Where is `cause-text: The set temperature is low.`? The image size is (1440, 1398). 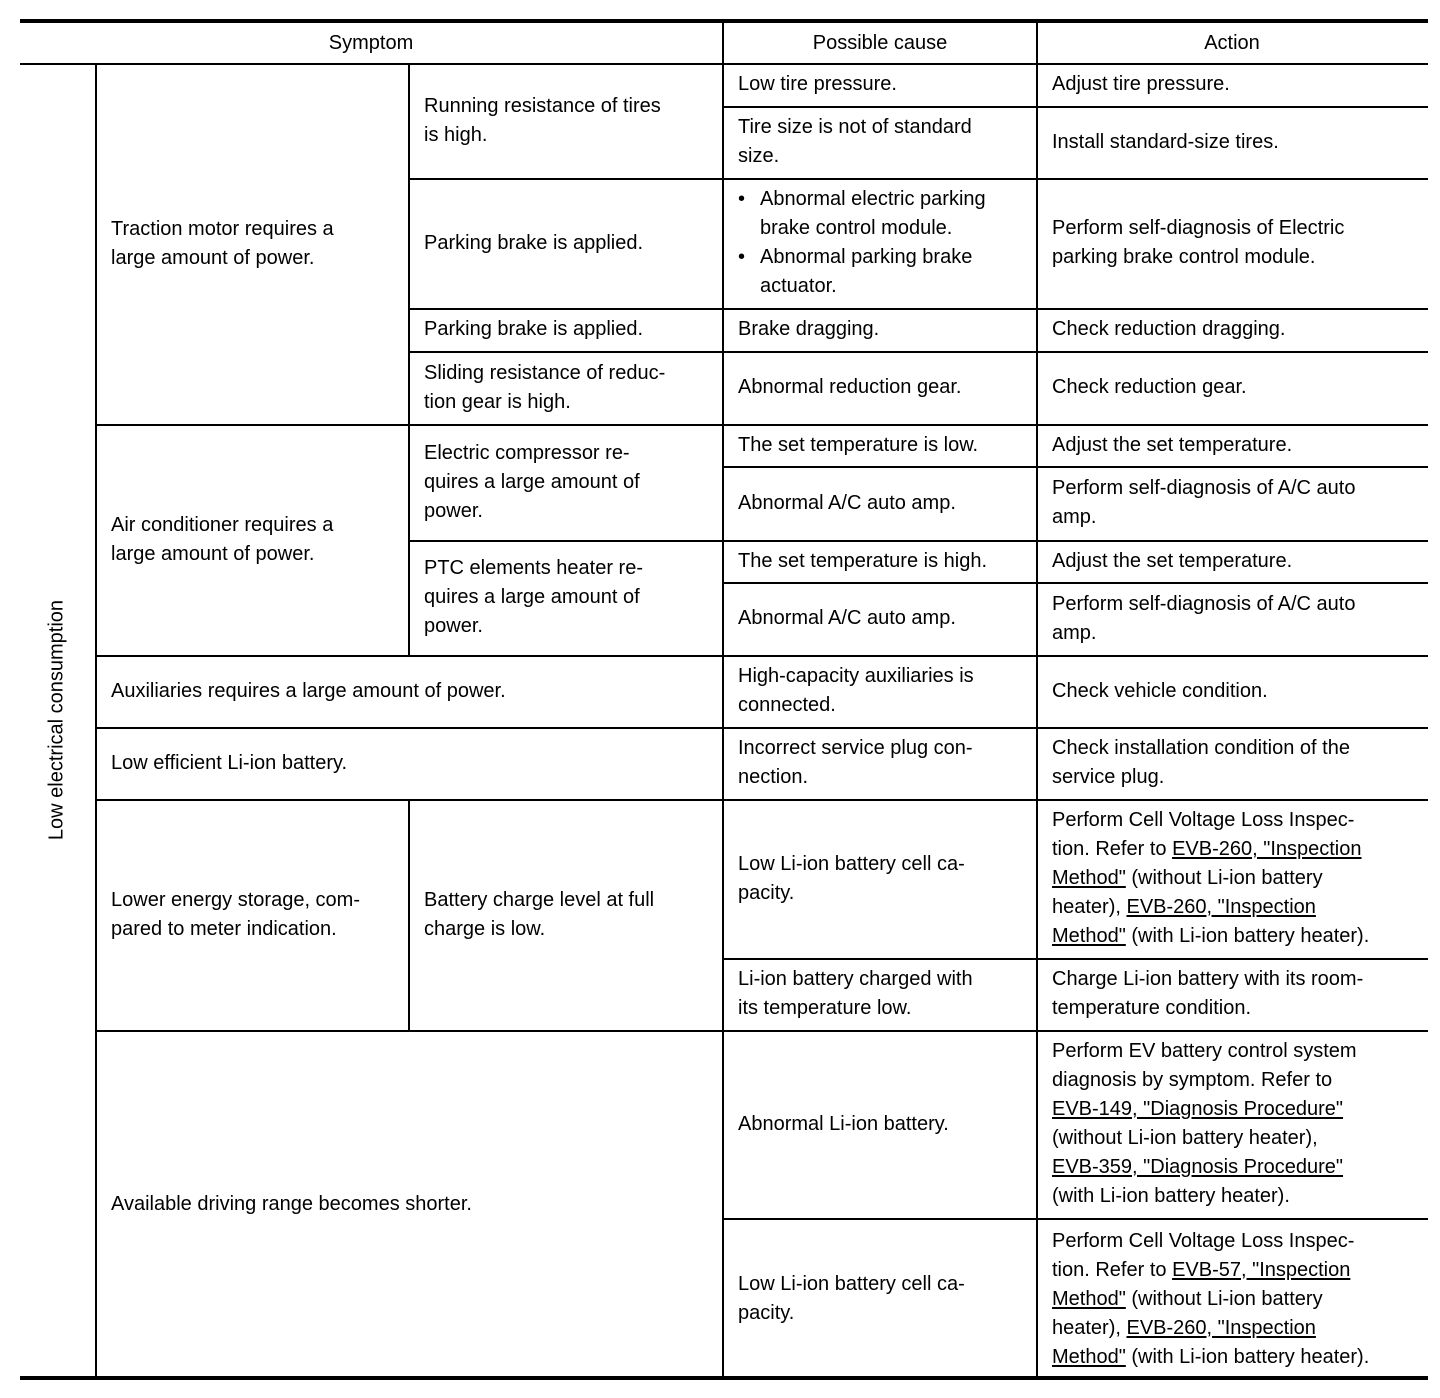
cause-text: The set temperature is low. is located at coordinates (858, 444).